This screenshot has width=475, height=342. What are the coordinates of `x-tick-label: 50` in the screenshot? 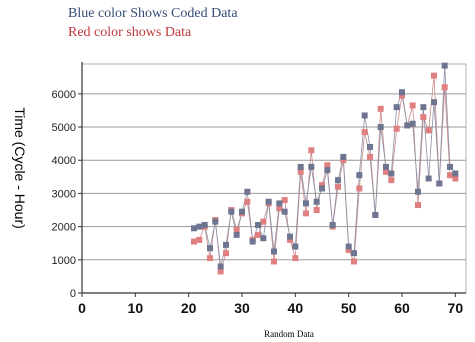 It's located at (349, 308).